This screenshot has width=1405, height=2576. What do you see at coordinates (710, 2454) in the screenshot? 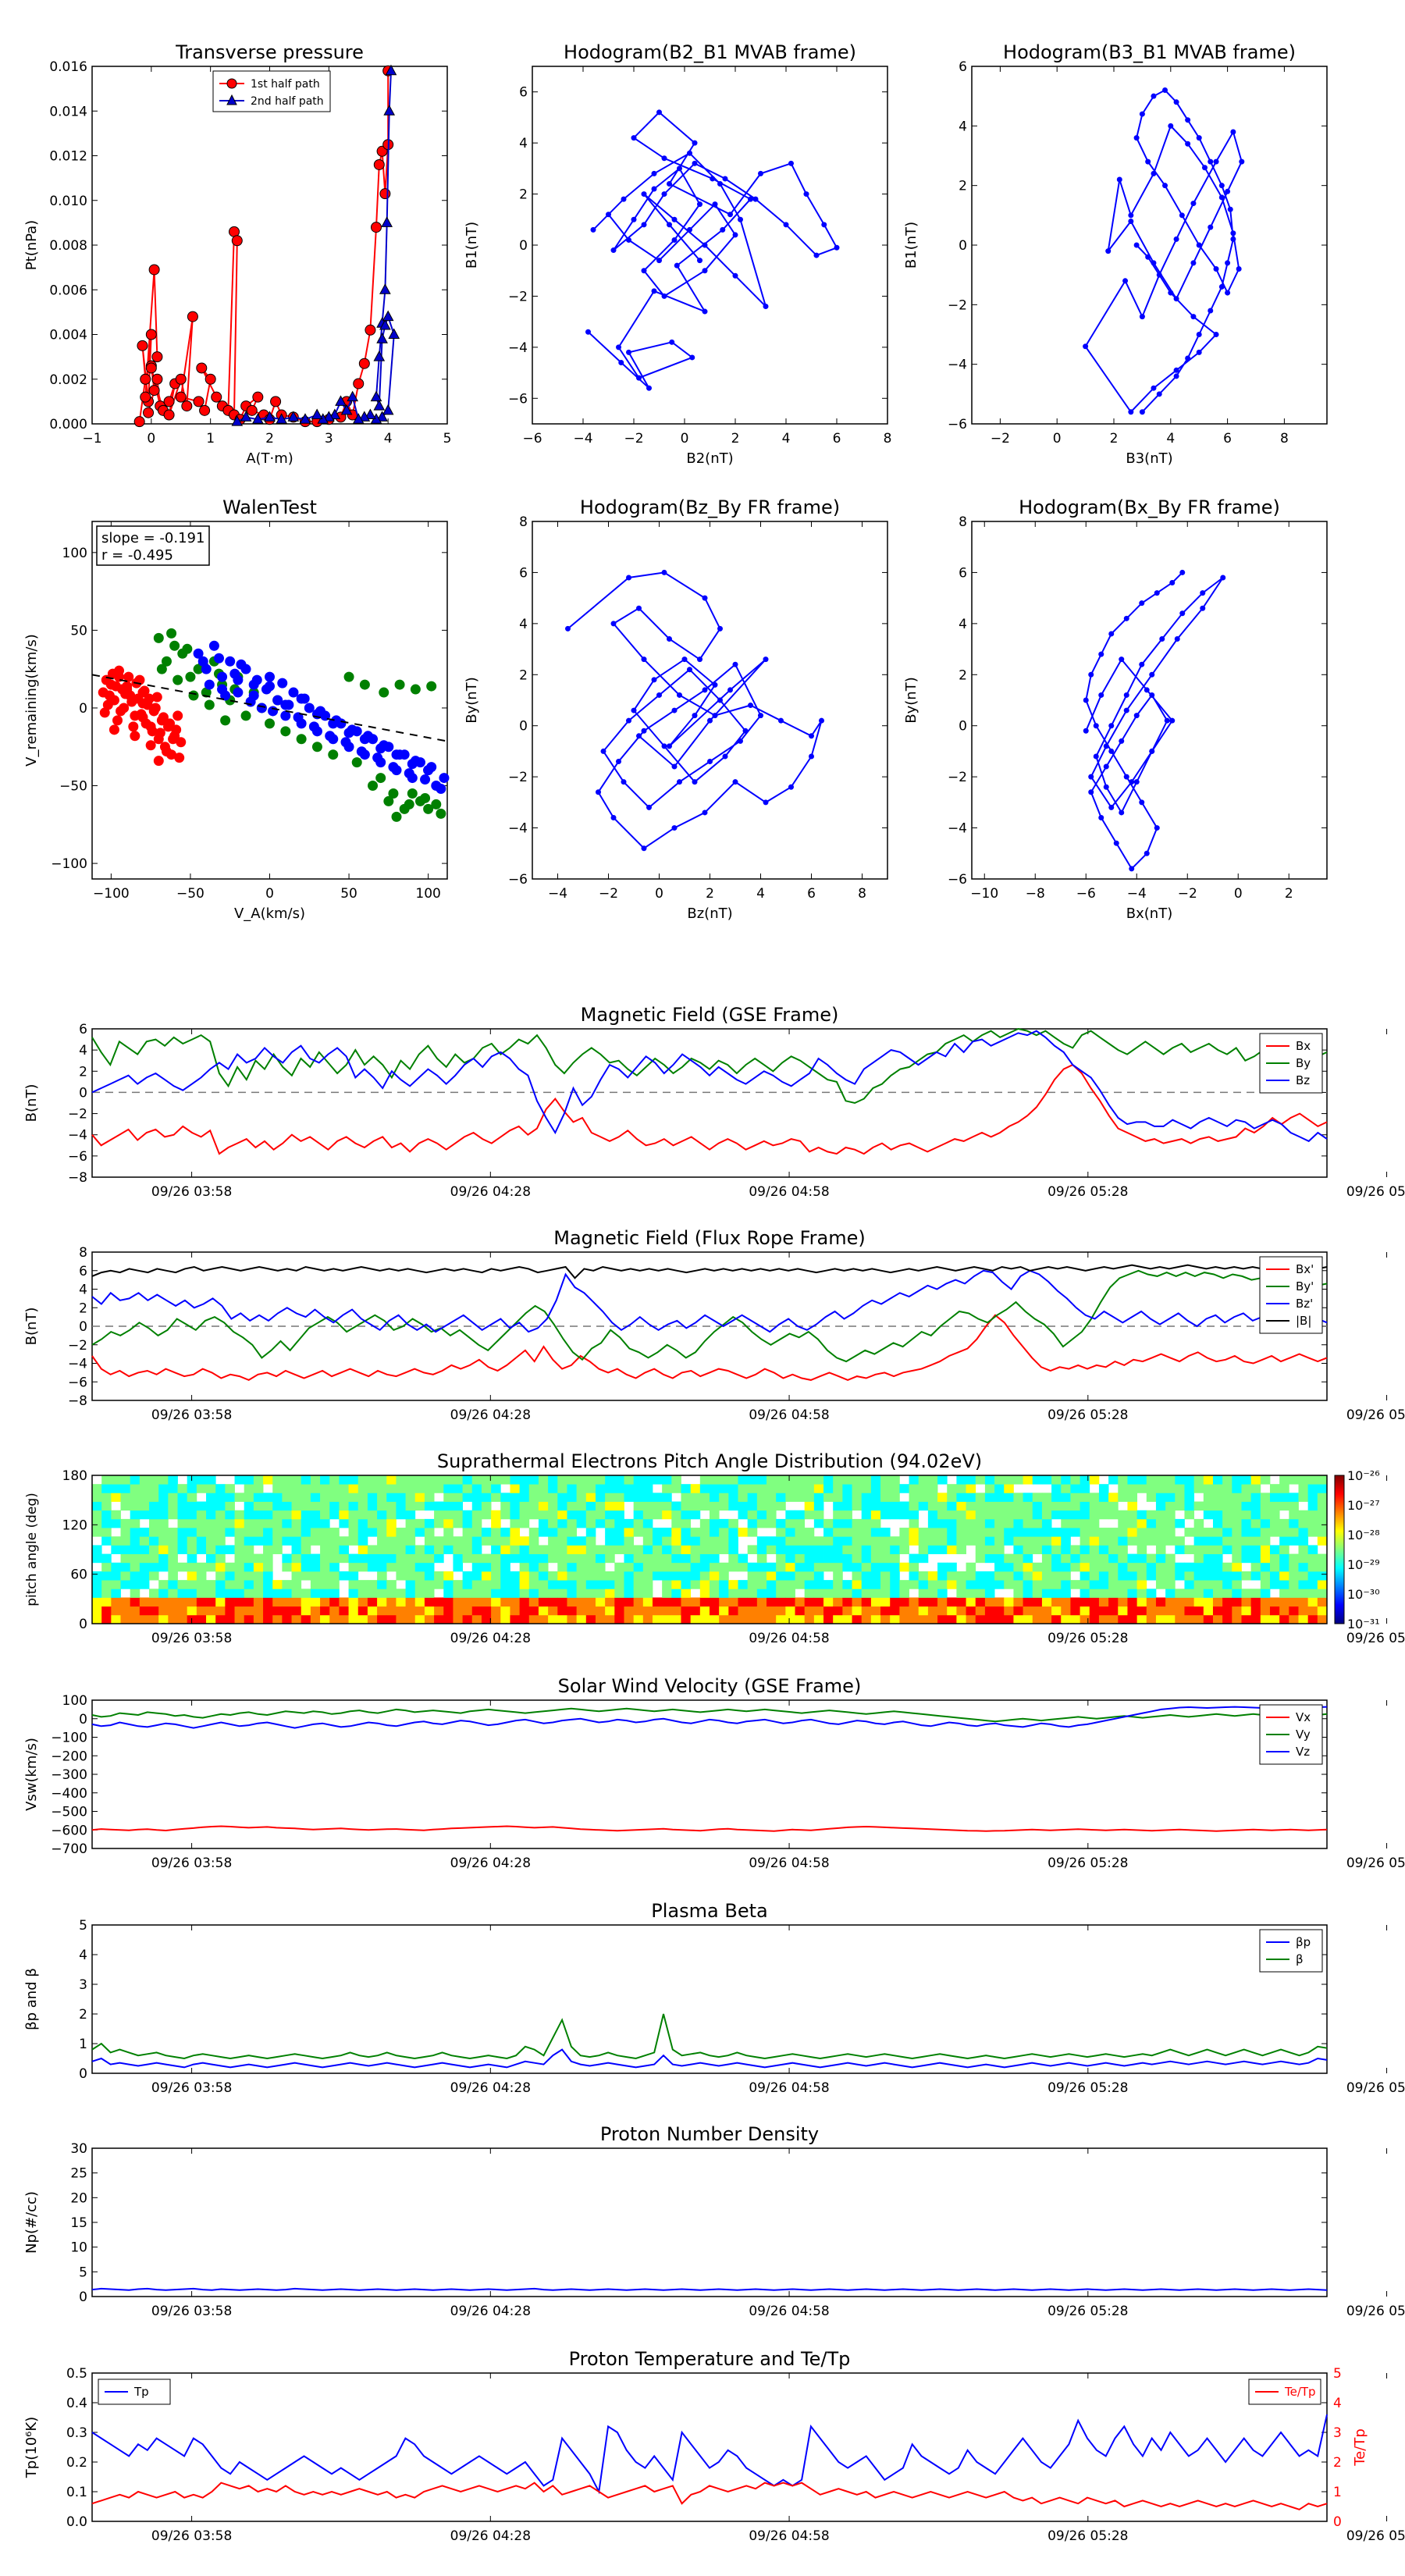
I see `series-line` at bounding box center [710, 2454].